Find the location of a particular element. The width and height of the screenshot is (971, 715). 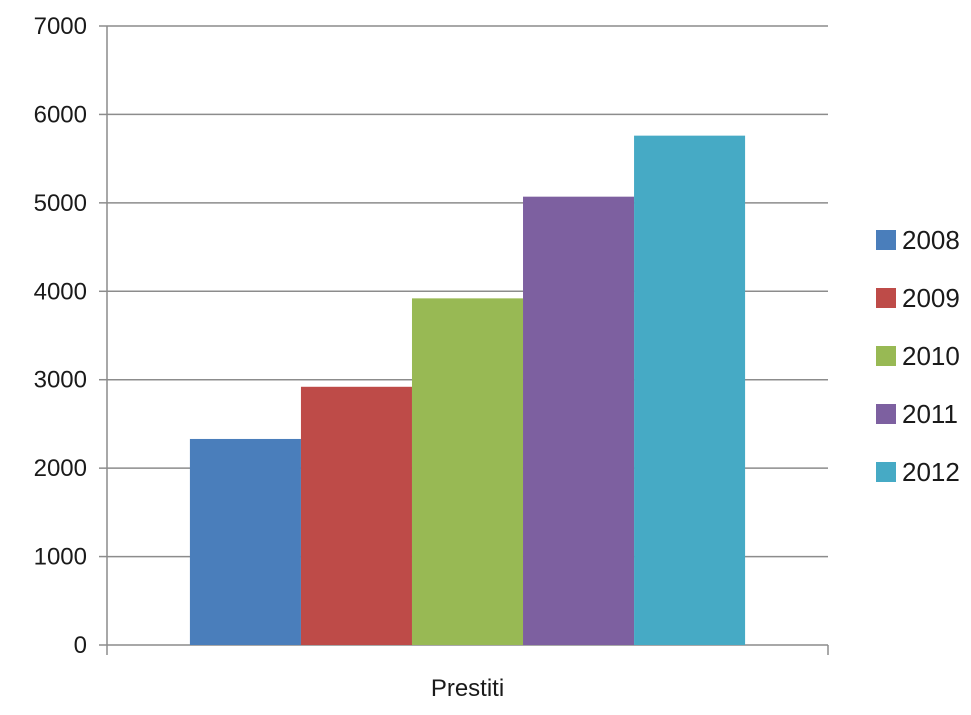

y-tick-label: 5000 is located at coordinates (60, 203).